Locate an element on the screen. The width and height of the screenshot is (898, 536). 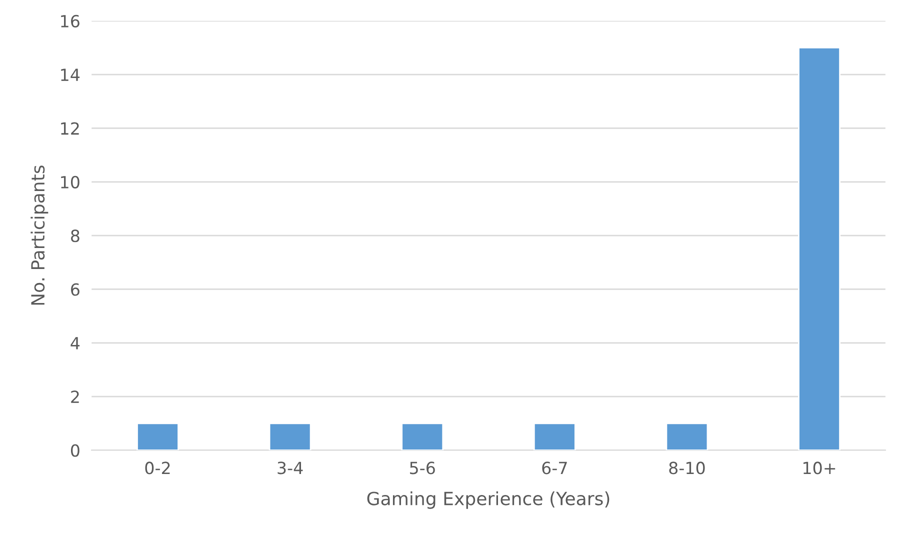
x-tick-label: 5-6 is located at coordinates (422, 468).